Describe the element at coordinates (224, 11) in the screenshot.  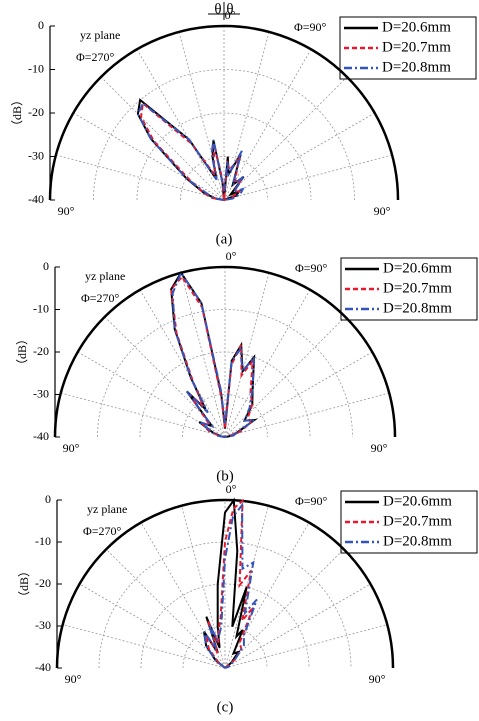
I see `theta-arrow` at that location.